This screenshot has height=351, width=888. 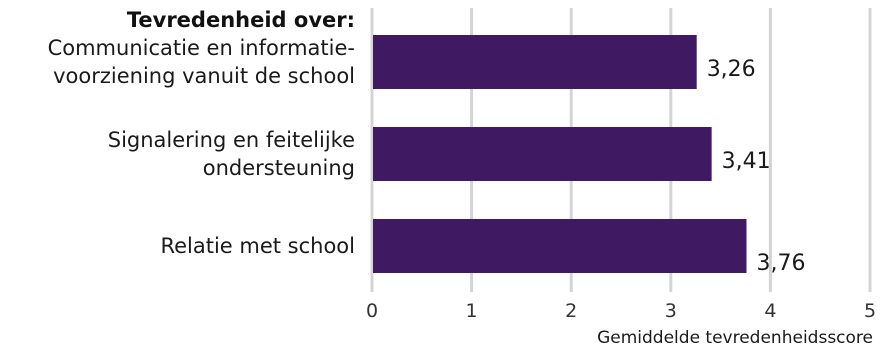 What do you see at coordinates (241, 20) in the screenshot?
I see `chart-heading: Tevredenheid over:` at bounding box center [241, 20].